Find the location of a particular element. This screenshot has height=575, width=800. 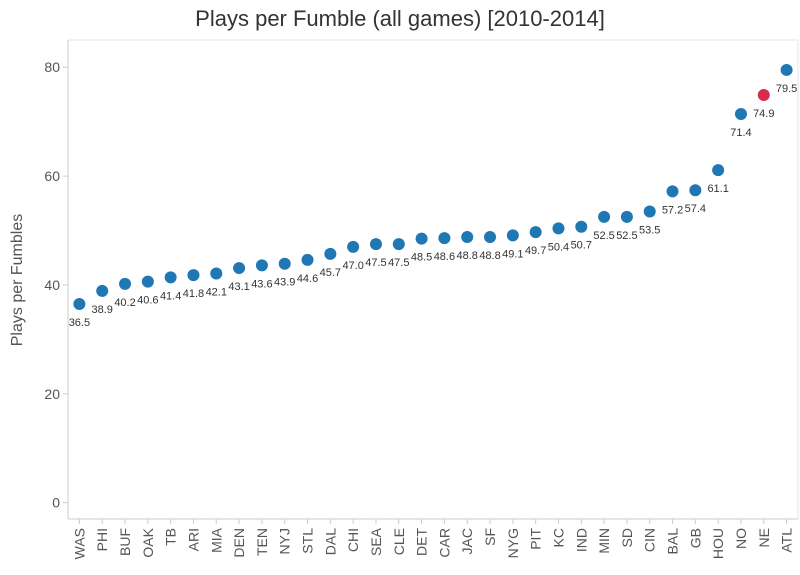

x-tick-label: BUF is located at coordinates (125, 542).